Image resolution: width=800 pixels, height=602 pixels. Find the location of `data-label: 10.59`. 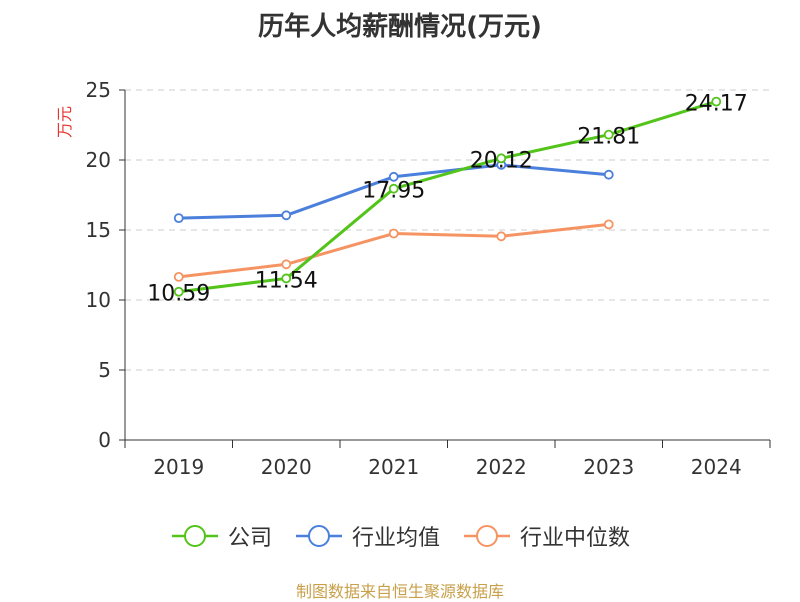

data-label: 10.59 is located at coordinates (178, 294).